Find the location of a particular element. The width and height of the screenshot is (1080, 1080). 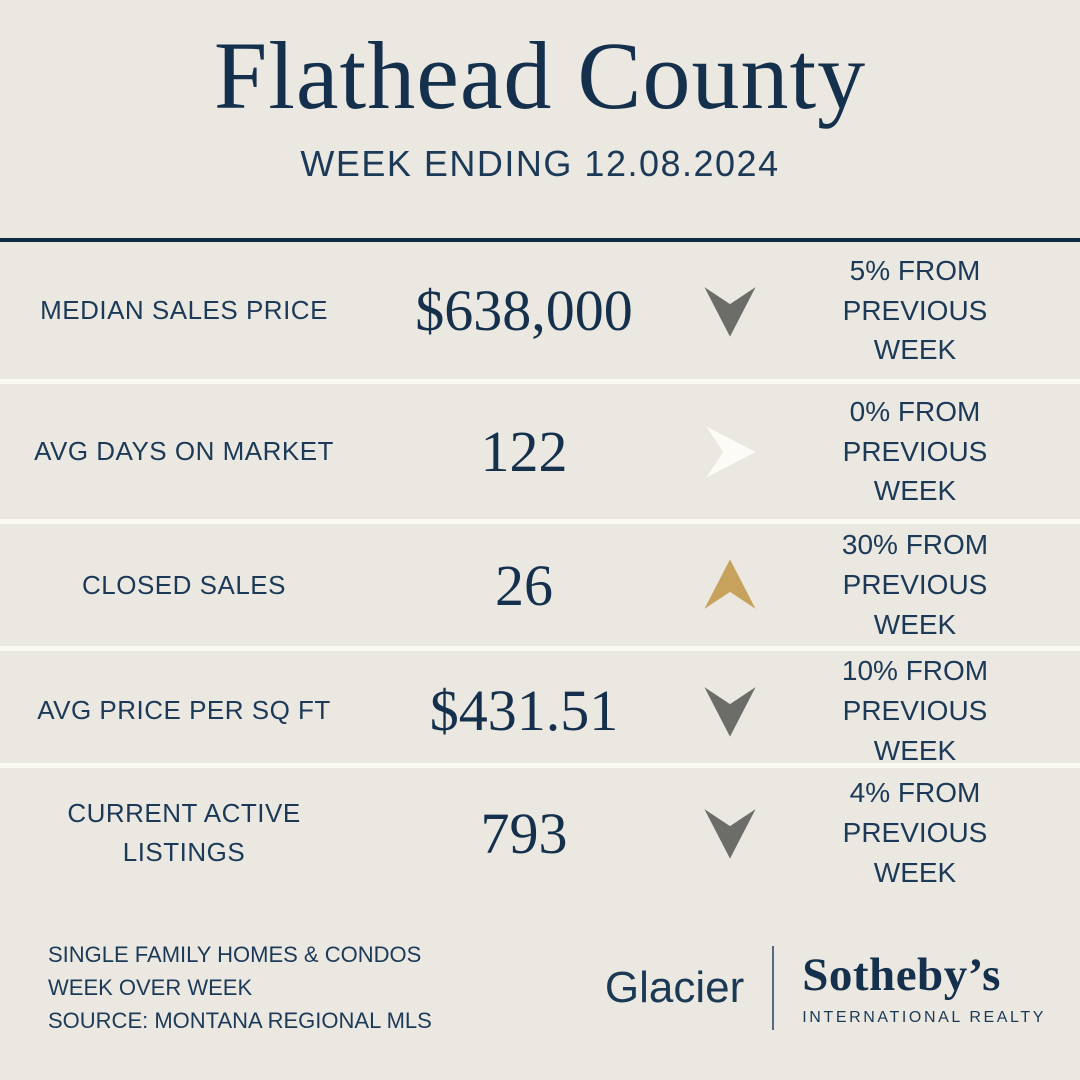

stat-value: 122 is located at coordinates (524, 451).